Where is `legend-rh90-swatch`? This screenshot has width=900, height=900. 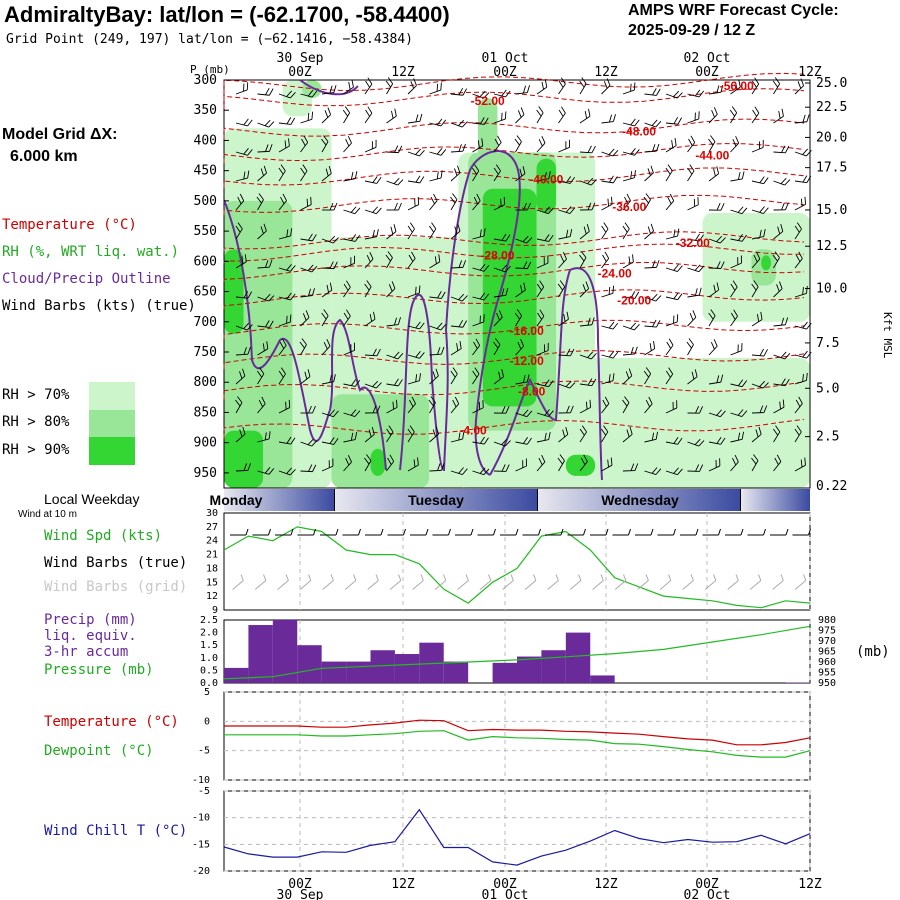 legend-rh90-swatch is located at coordinates (112, 451).